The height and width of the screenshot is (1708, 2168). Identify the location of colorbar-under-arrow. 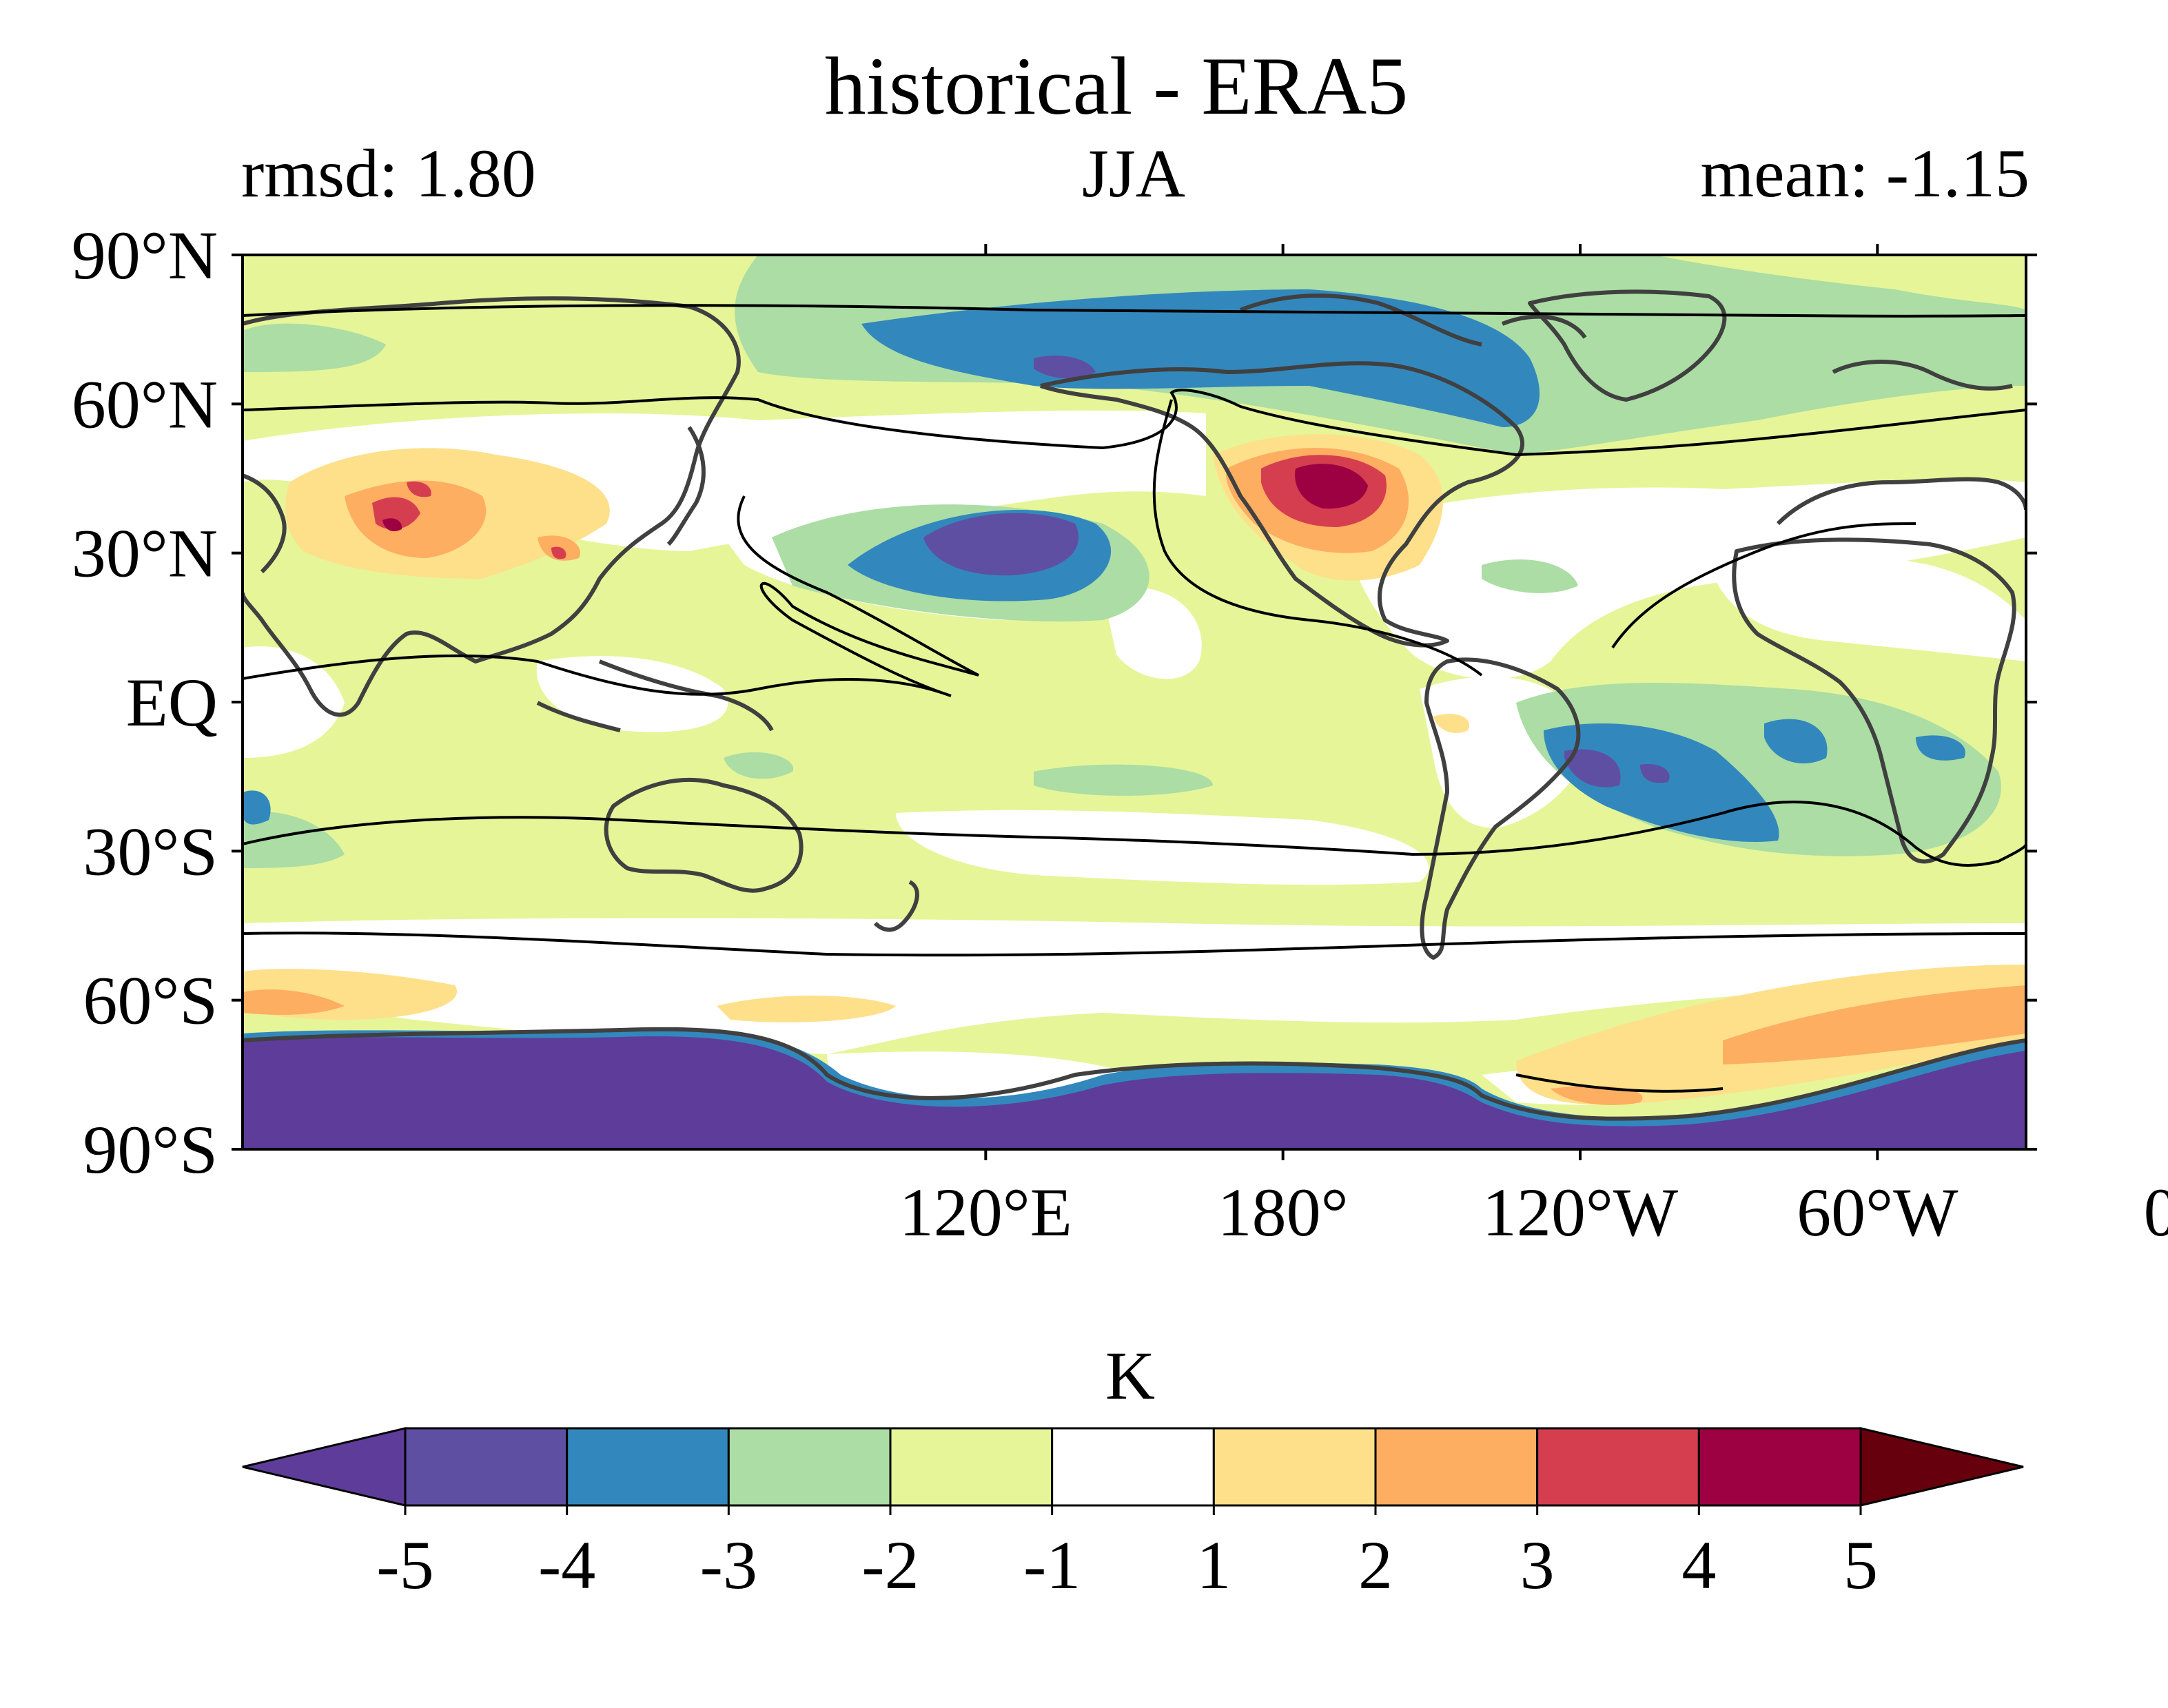
(324, 1467).